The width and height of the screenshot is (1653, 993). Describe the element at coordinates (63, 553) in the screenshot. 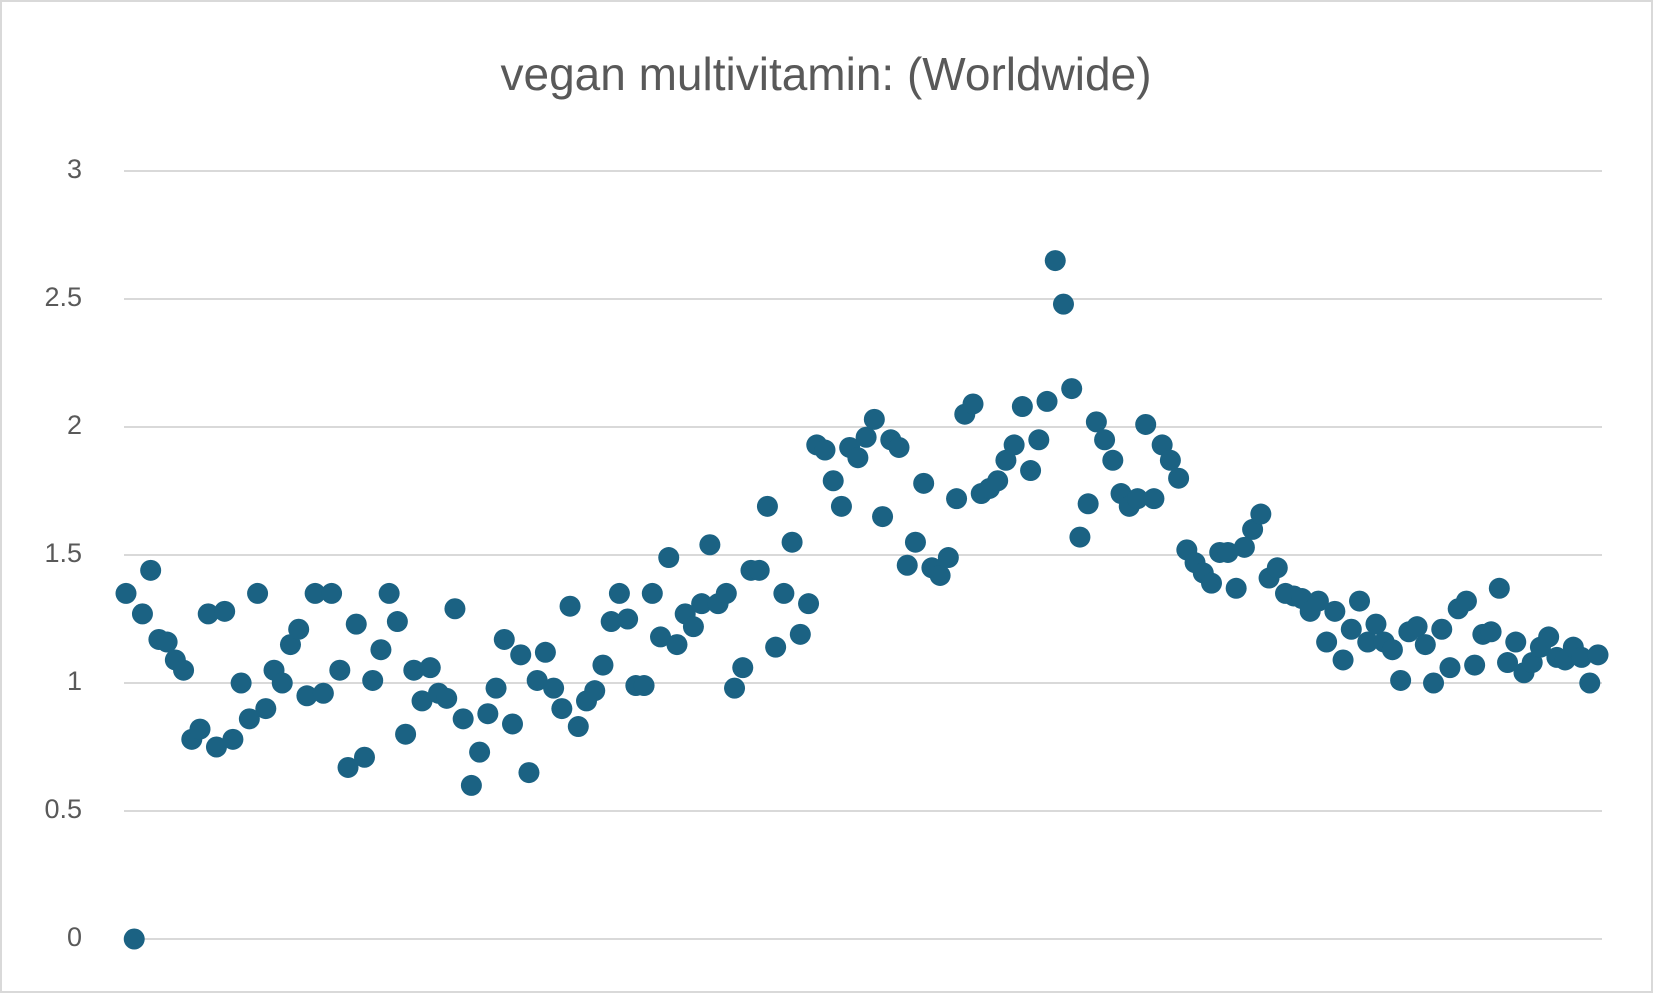

I see `y-tick-label: 1.5` at that location.